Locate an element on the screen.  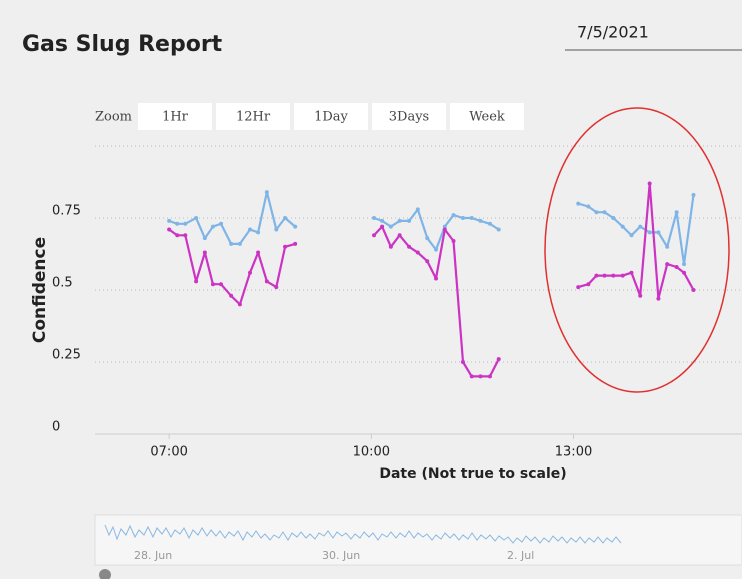
report-title: Gas Slug Report is located at coordinates (122, 44).